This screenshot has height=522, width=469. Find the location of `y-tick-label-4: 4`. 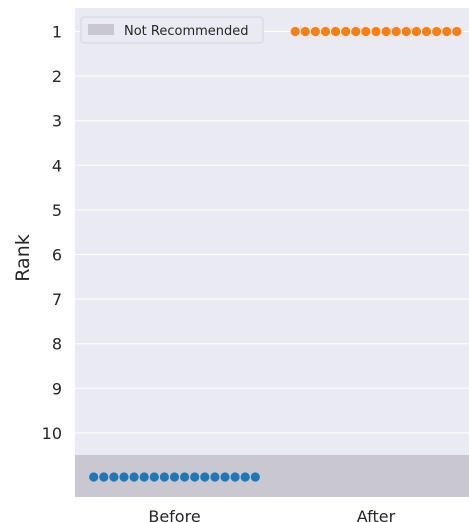

y-tick-label-4: 4 is located at coordinates (57, 165).